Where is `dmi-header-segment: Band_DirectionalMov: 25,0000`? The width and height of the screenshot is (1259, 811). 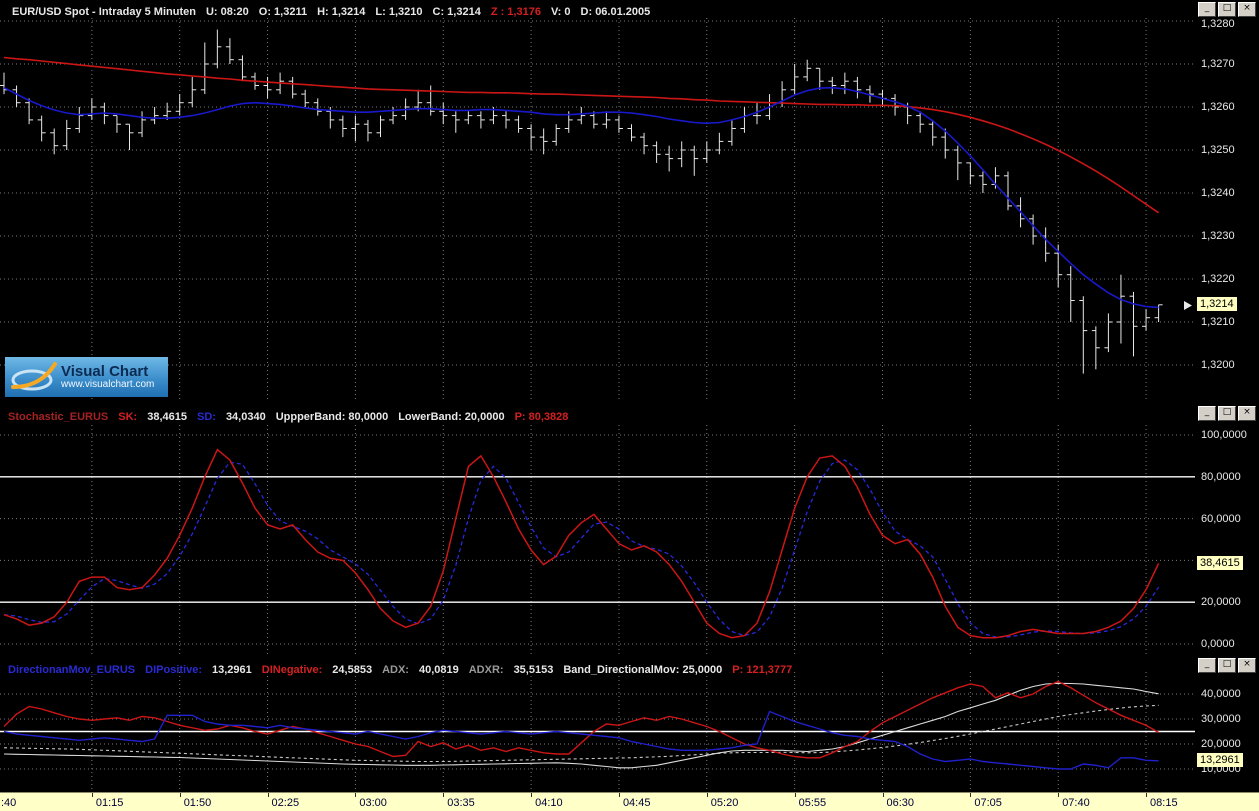
dmi-header-segment: Band_DirectionalMov: 25,0000 is located at coordinates (643, 670).